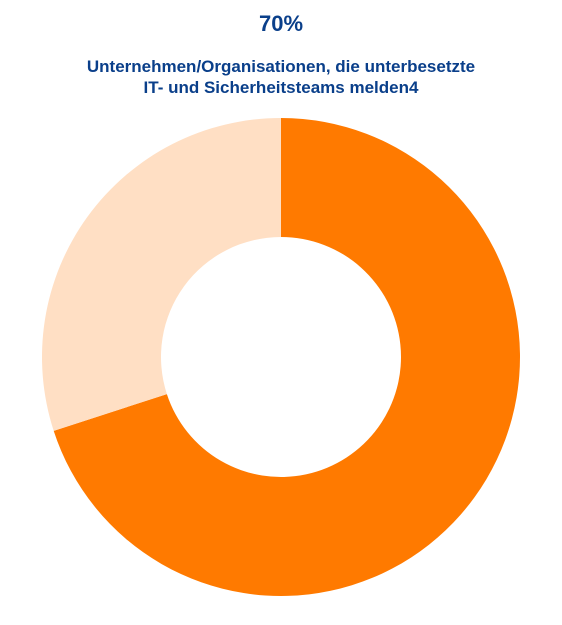 The width and height of the screenshot is (562, 625). I want to click on caption-line-2: IT- und Sicherheitsteams melden4, so click(281, 87).